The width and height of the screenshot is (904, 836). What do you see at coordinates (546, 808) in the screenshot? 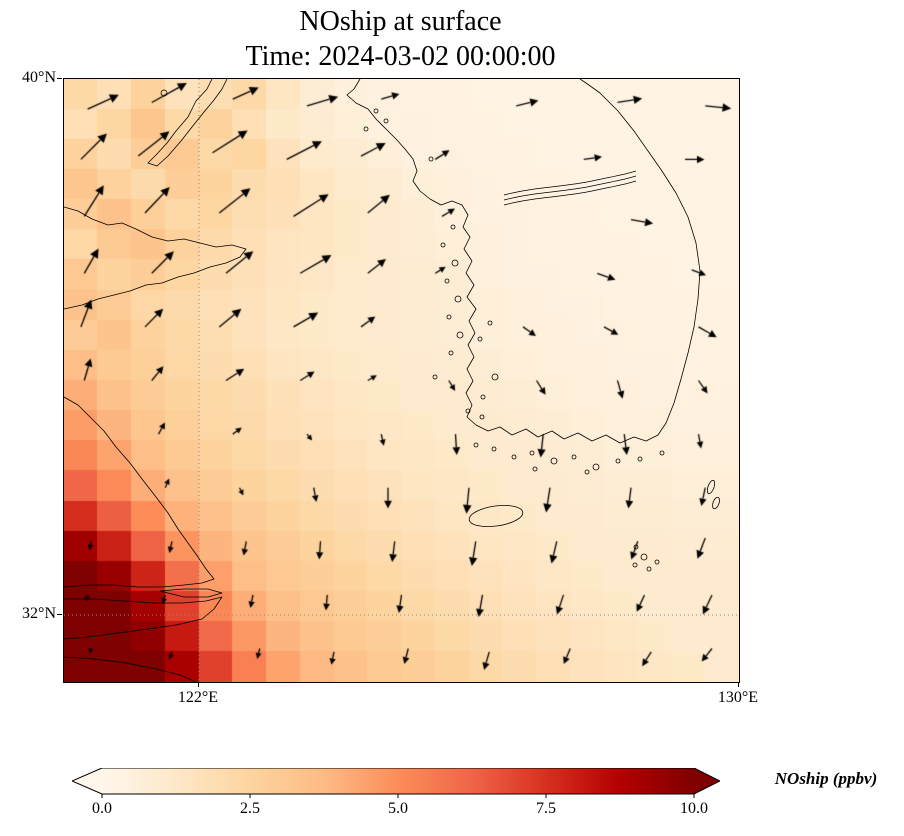
I see `colorbar-tick-label: 7.5` at bounding box center [546, 808].